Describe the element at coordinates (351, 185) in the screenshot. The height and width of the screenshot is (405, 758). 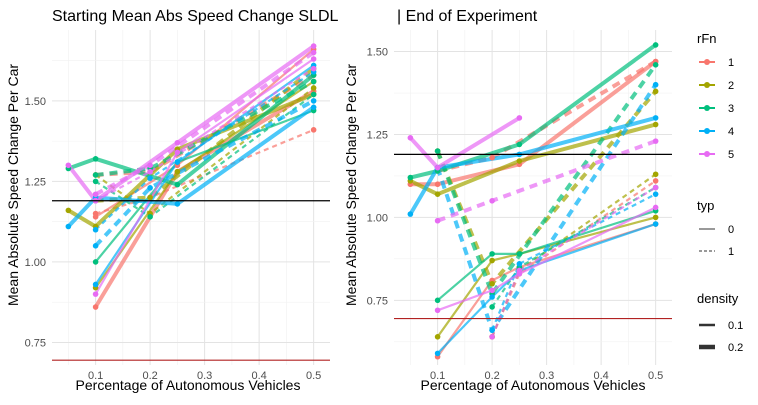
I see `right-y-axis-label: Mean Absolute Speed Change Per Car` at that location.